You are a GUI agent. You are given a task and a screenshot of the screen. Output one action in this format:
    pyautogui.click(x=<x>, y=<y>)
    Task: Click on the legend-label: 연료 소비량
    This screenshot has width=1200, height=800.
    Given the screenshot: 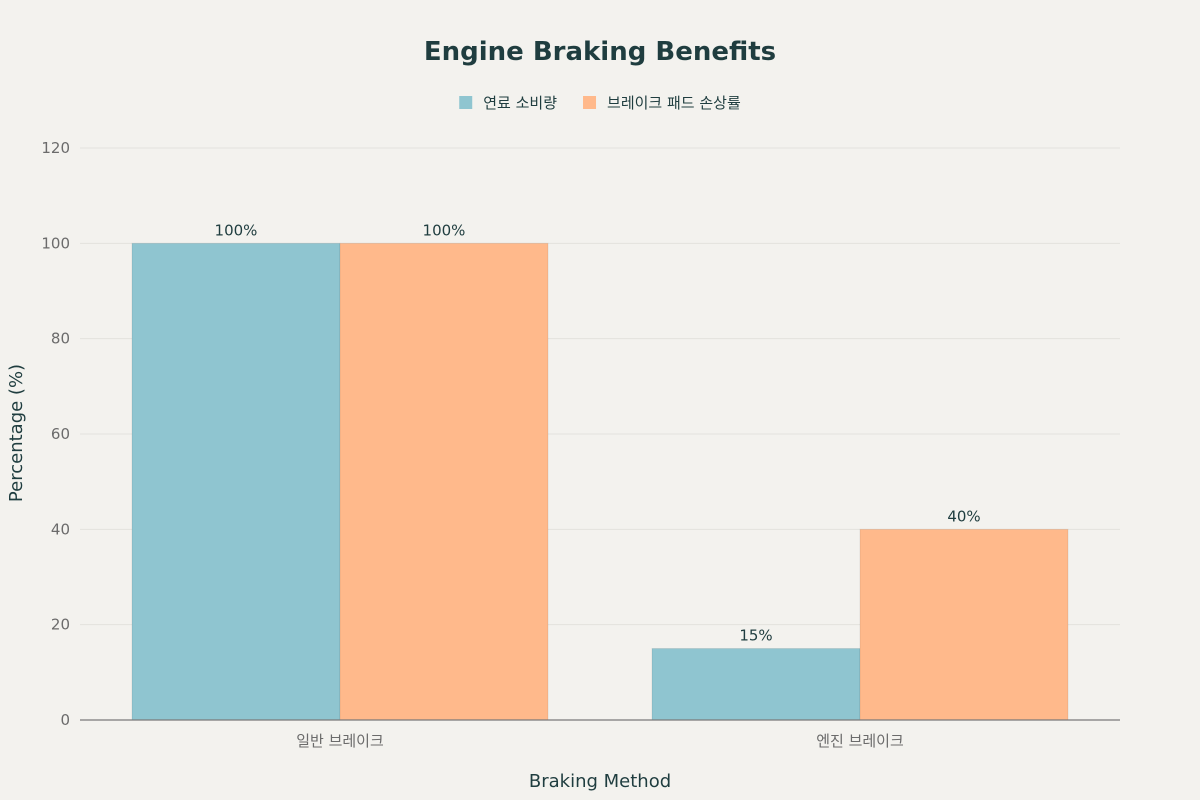 What is the action you would take?
    pyautogui.click(x=520, y=103)
    